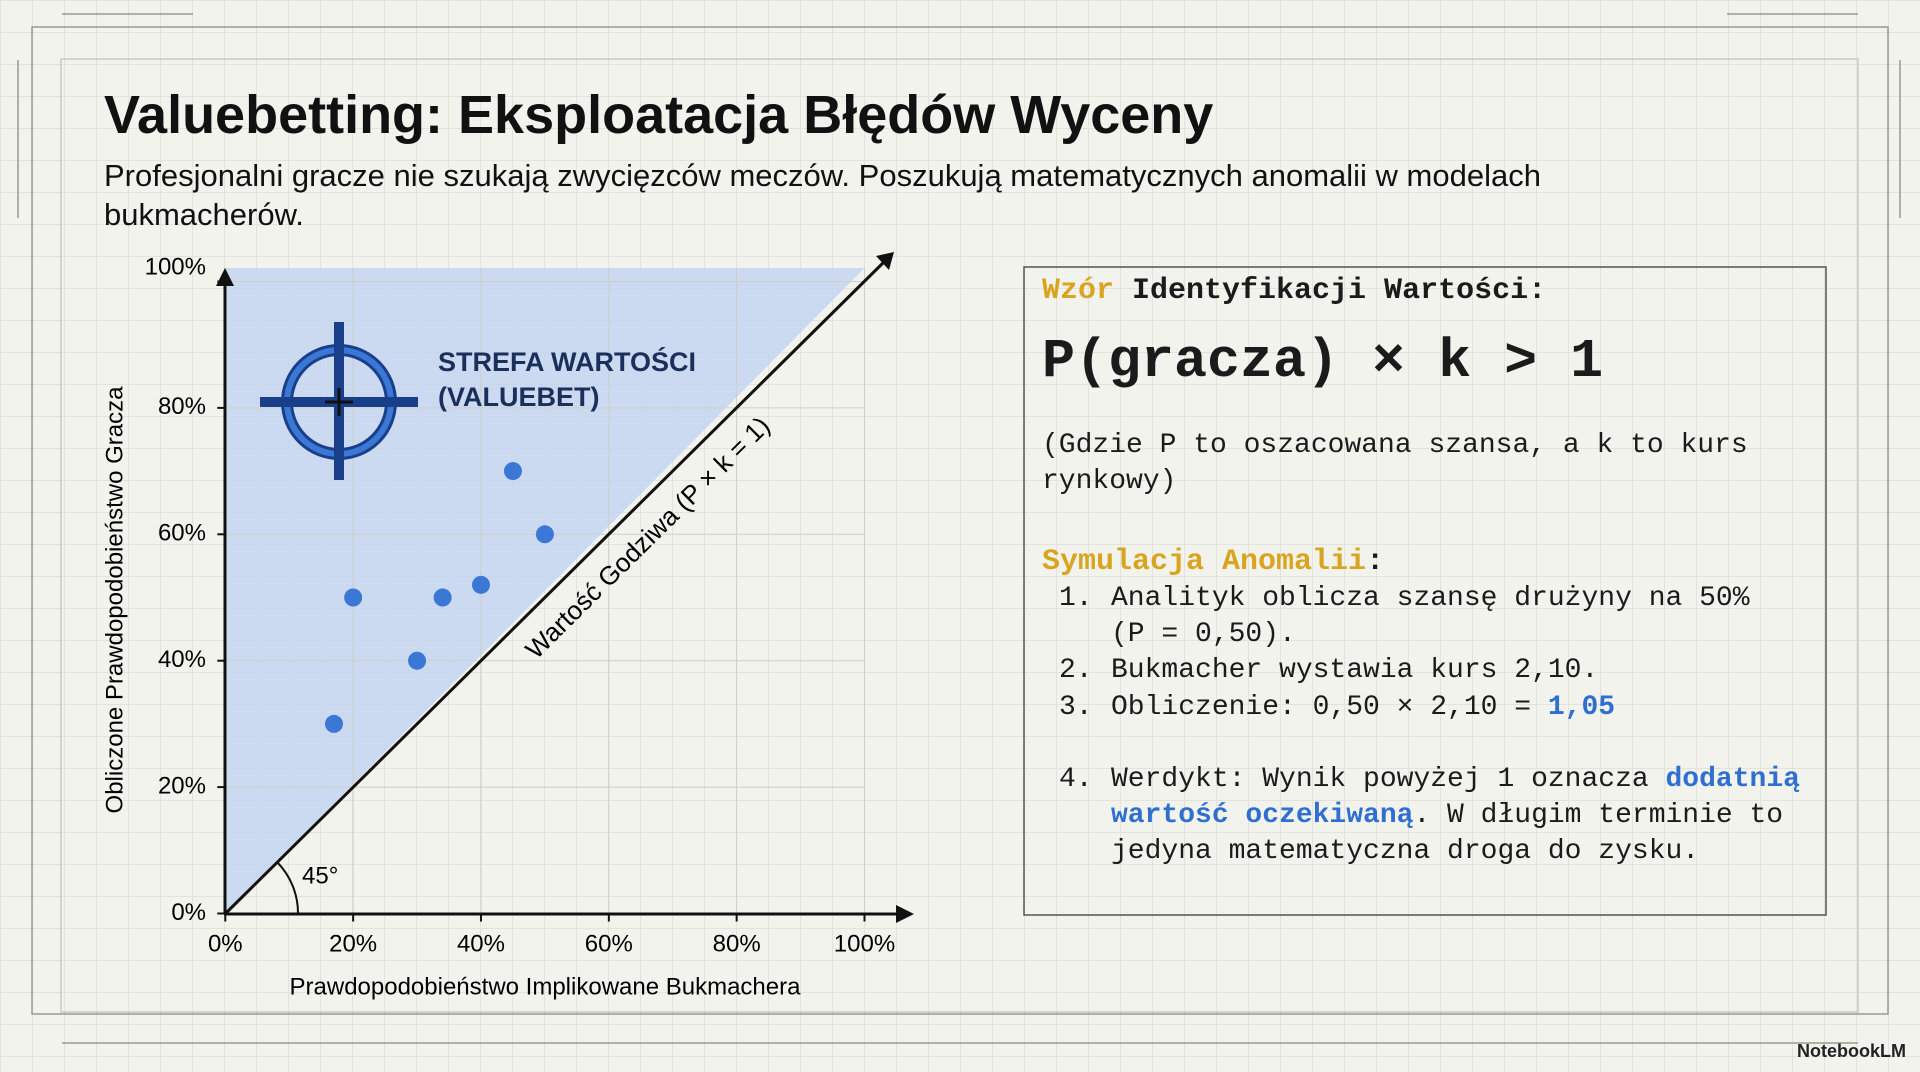 This screenshot has height=1072, width=1920. What do you see at coordinates (188, 912) in the screenshot?
I see `y-tick-label: 0%` at bounding box center [188, 912].